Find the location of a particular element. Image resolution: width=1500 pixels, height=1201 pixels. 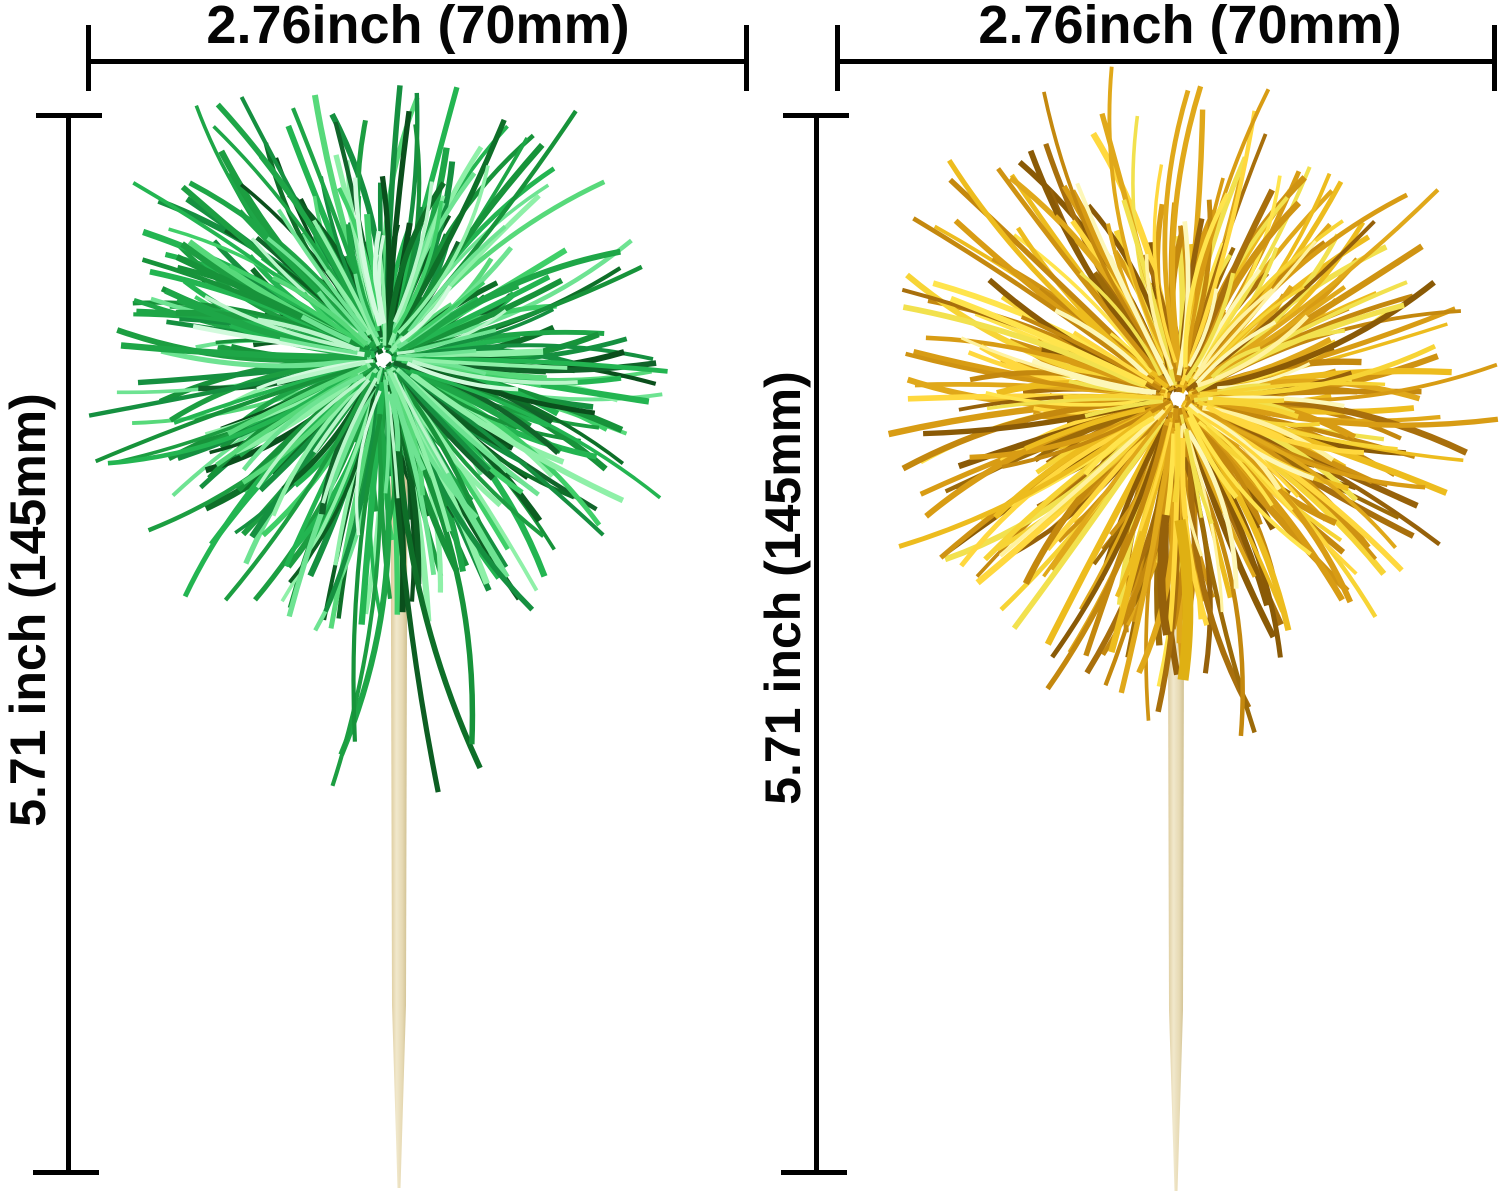

green-bamboo-stick is located at coordinates (399, 814).